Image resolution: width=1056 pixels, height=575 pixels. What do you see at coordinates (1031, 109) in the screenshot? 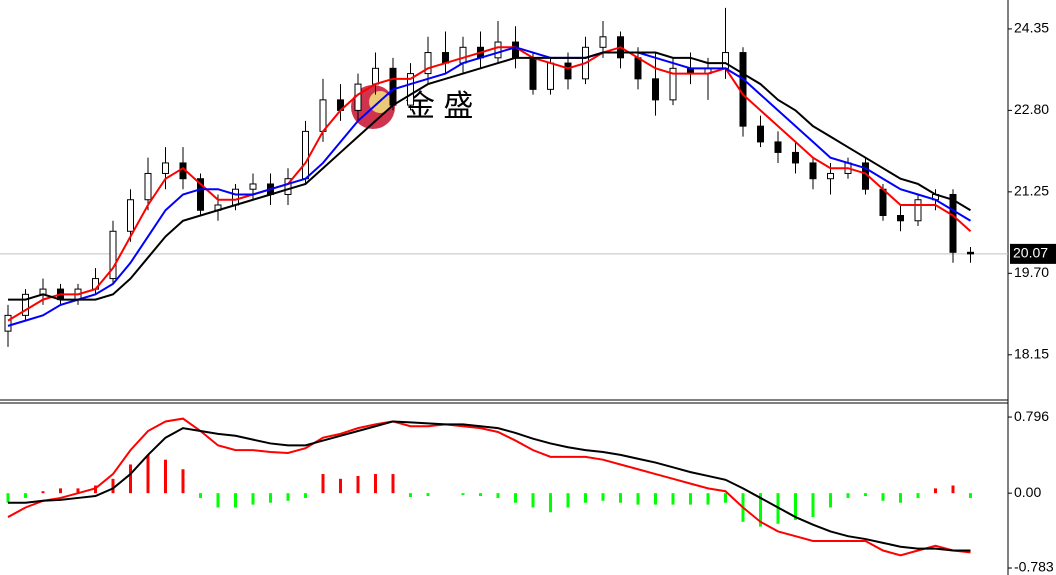
I see `y-tick-label: 22.80` at bounding box center [1031, 109].